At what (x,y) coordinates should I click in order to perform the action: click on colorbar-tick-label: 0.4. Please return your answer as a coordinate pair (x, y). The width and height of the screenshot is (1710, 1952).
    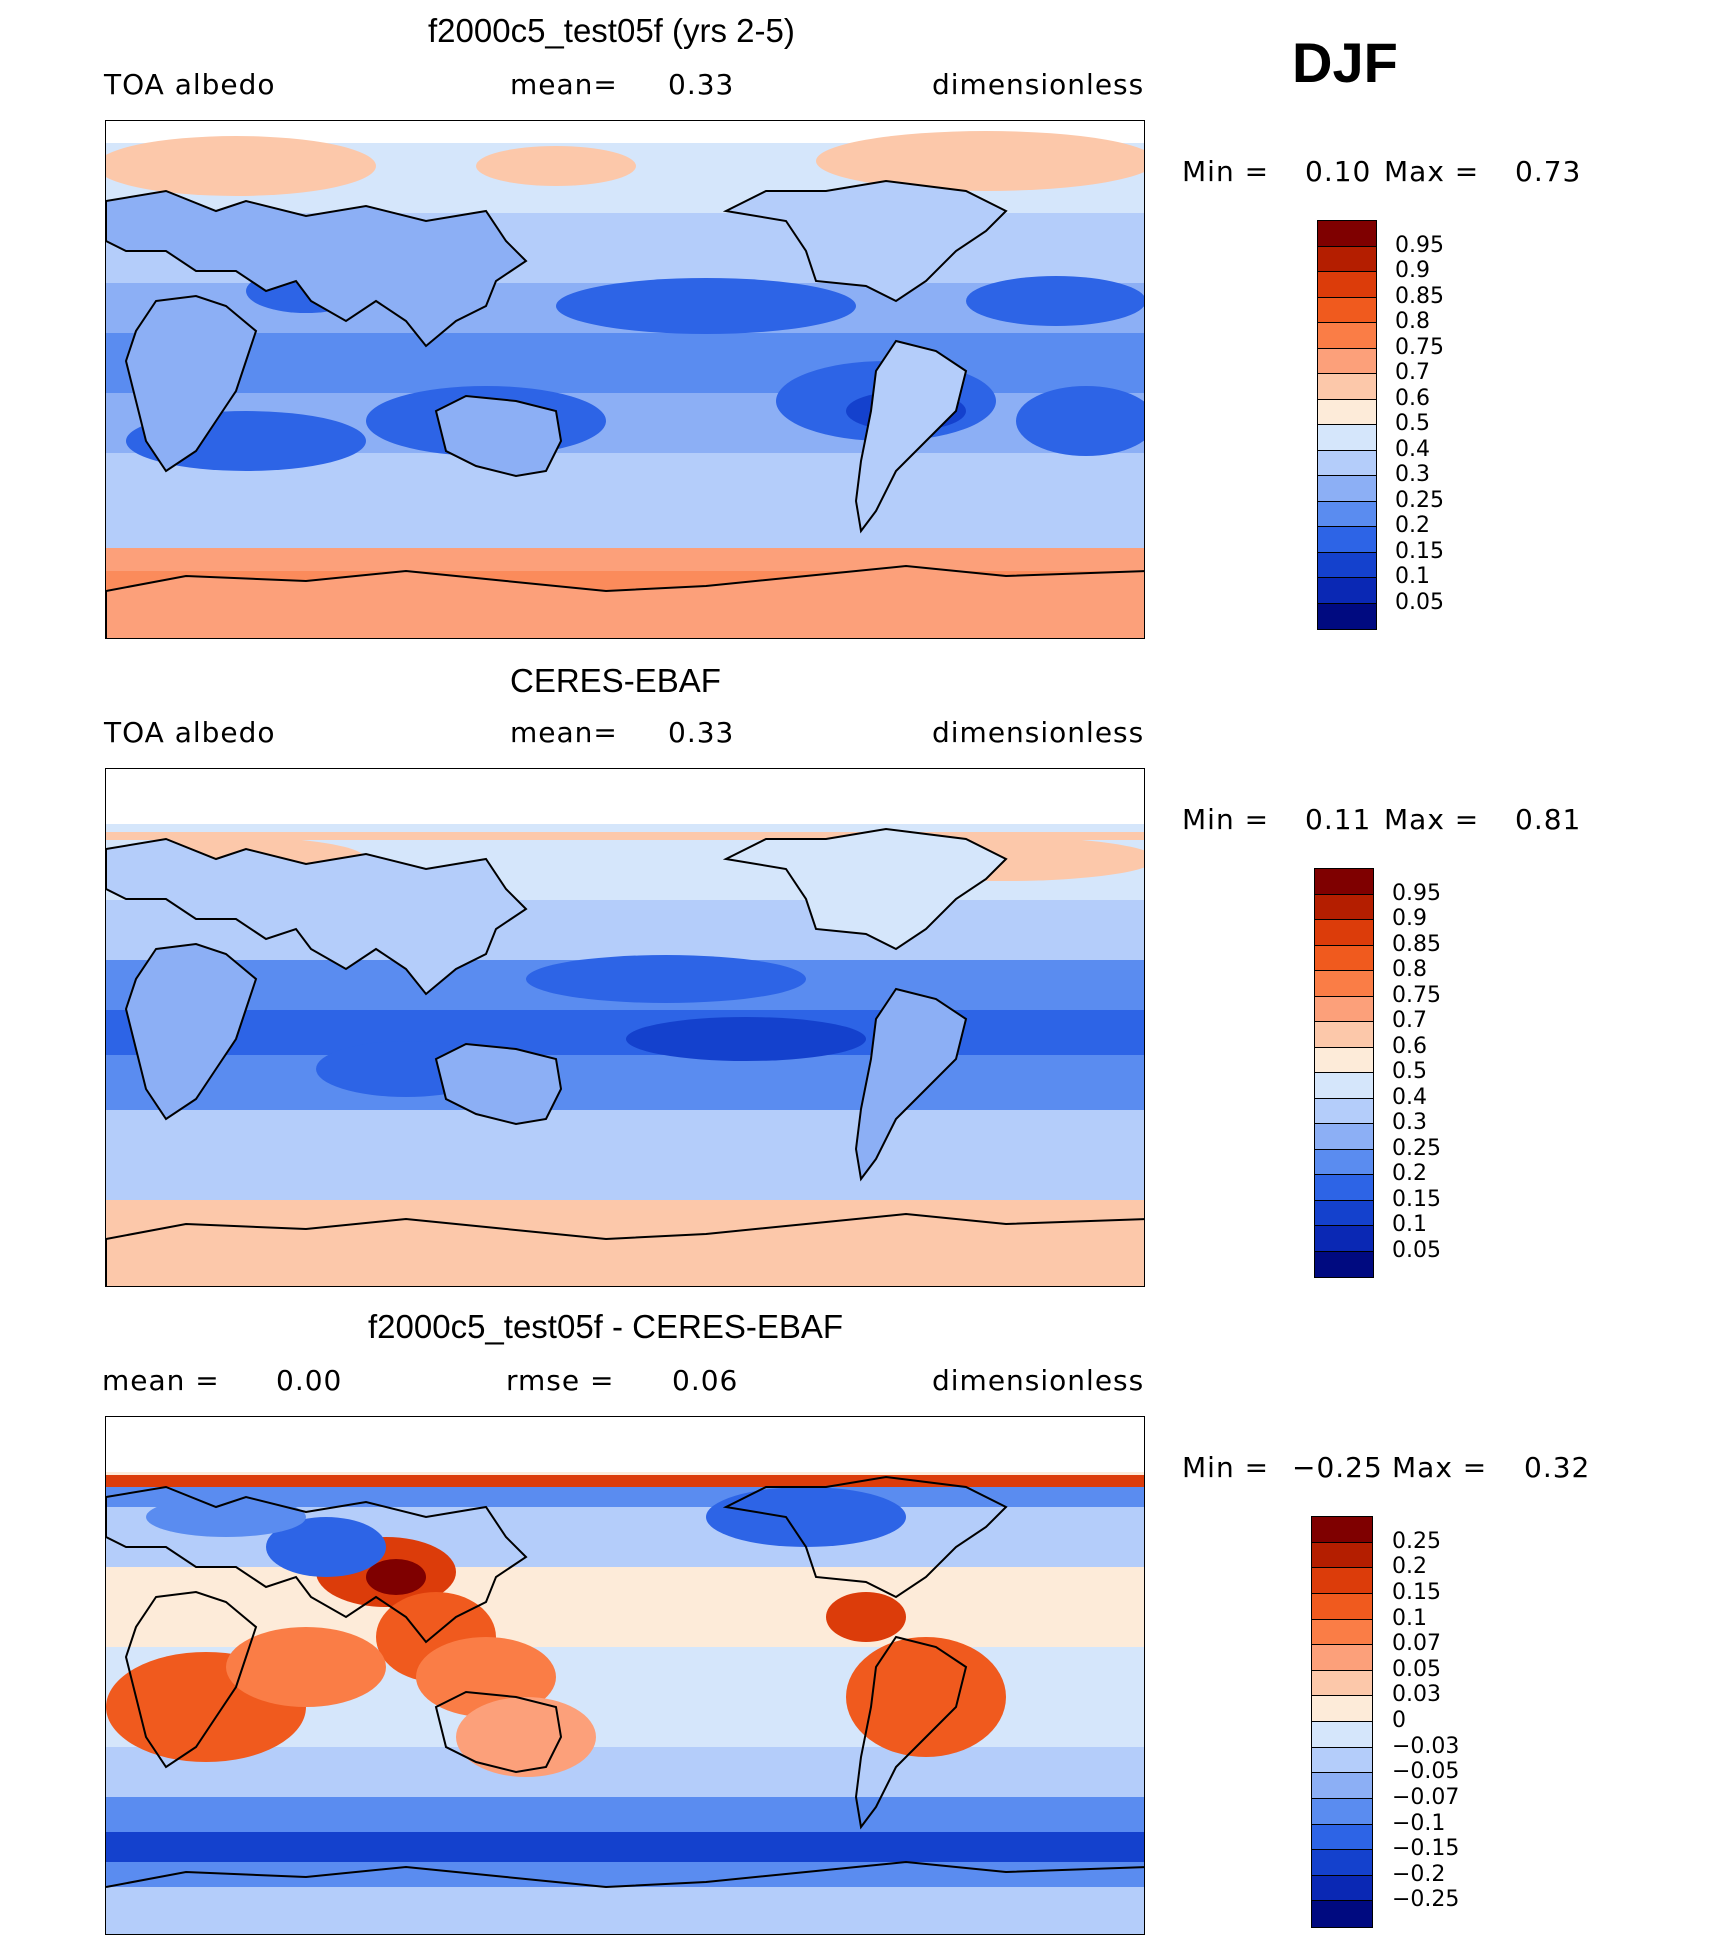
    Looking at the image, I should click on (1412, 449).